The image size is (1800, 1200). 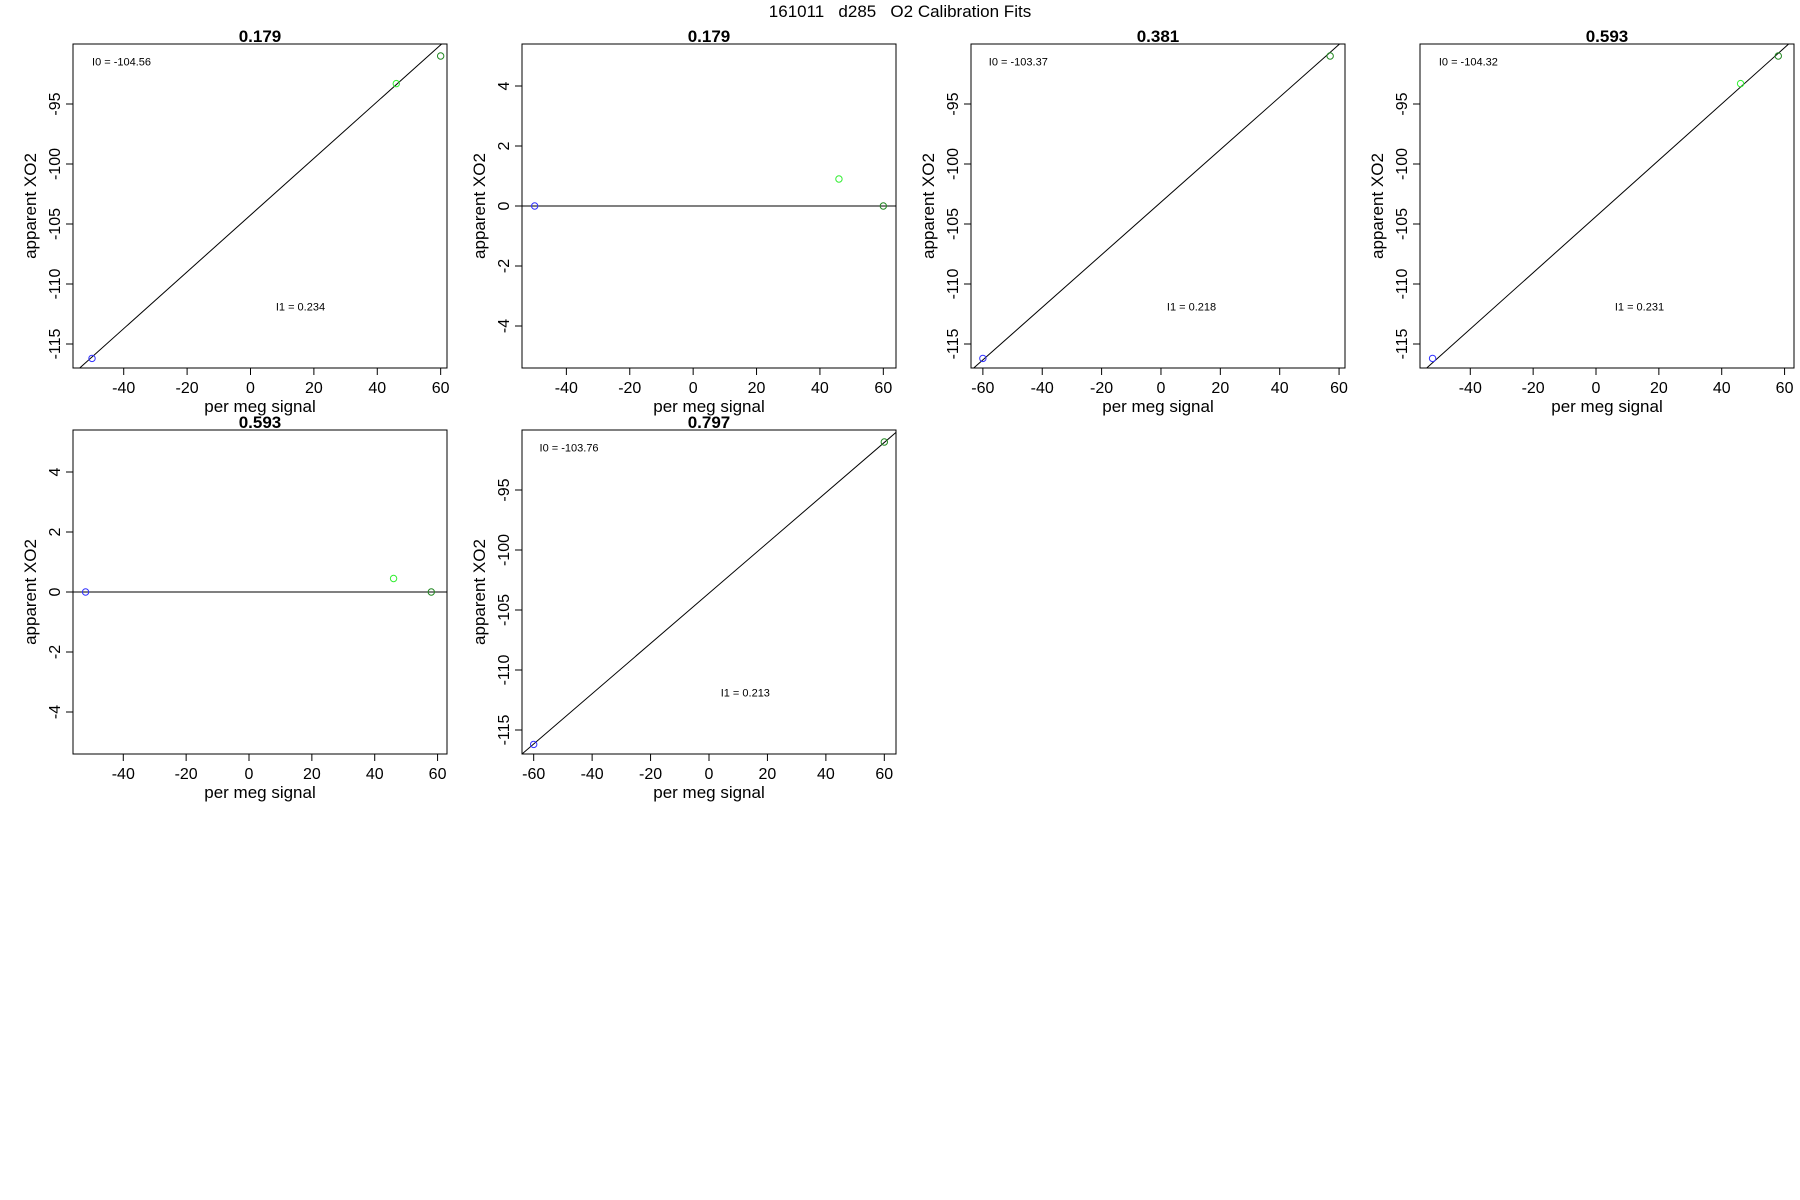 I want to click on fit-annotation: I1 = 0.213, so click(x=745, y=693).